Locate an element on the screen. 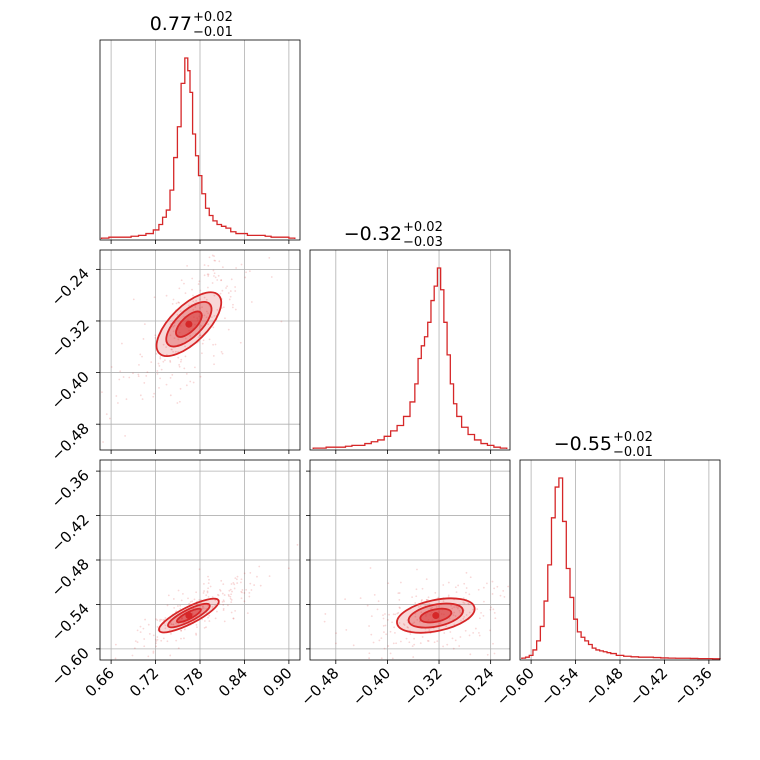  x-tick-label: 0.72 is located at coordinates (144, 682).